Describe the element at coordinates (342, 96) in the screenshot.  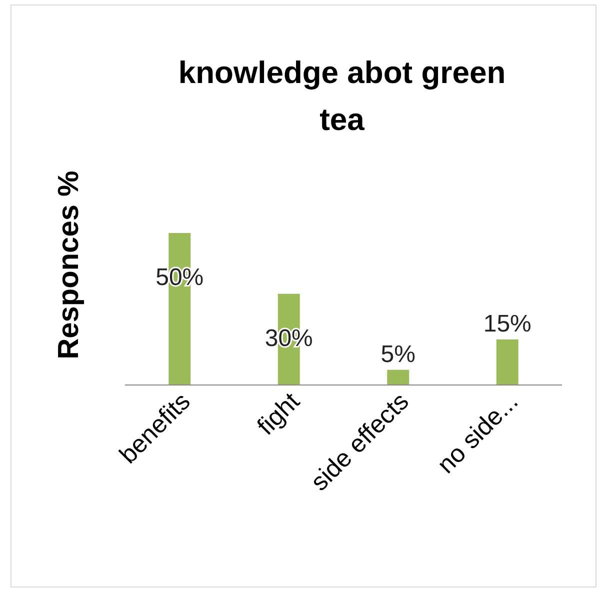
I see `chart-title: knowledge abot green tea` at that location.